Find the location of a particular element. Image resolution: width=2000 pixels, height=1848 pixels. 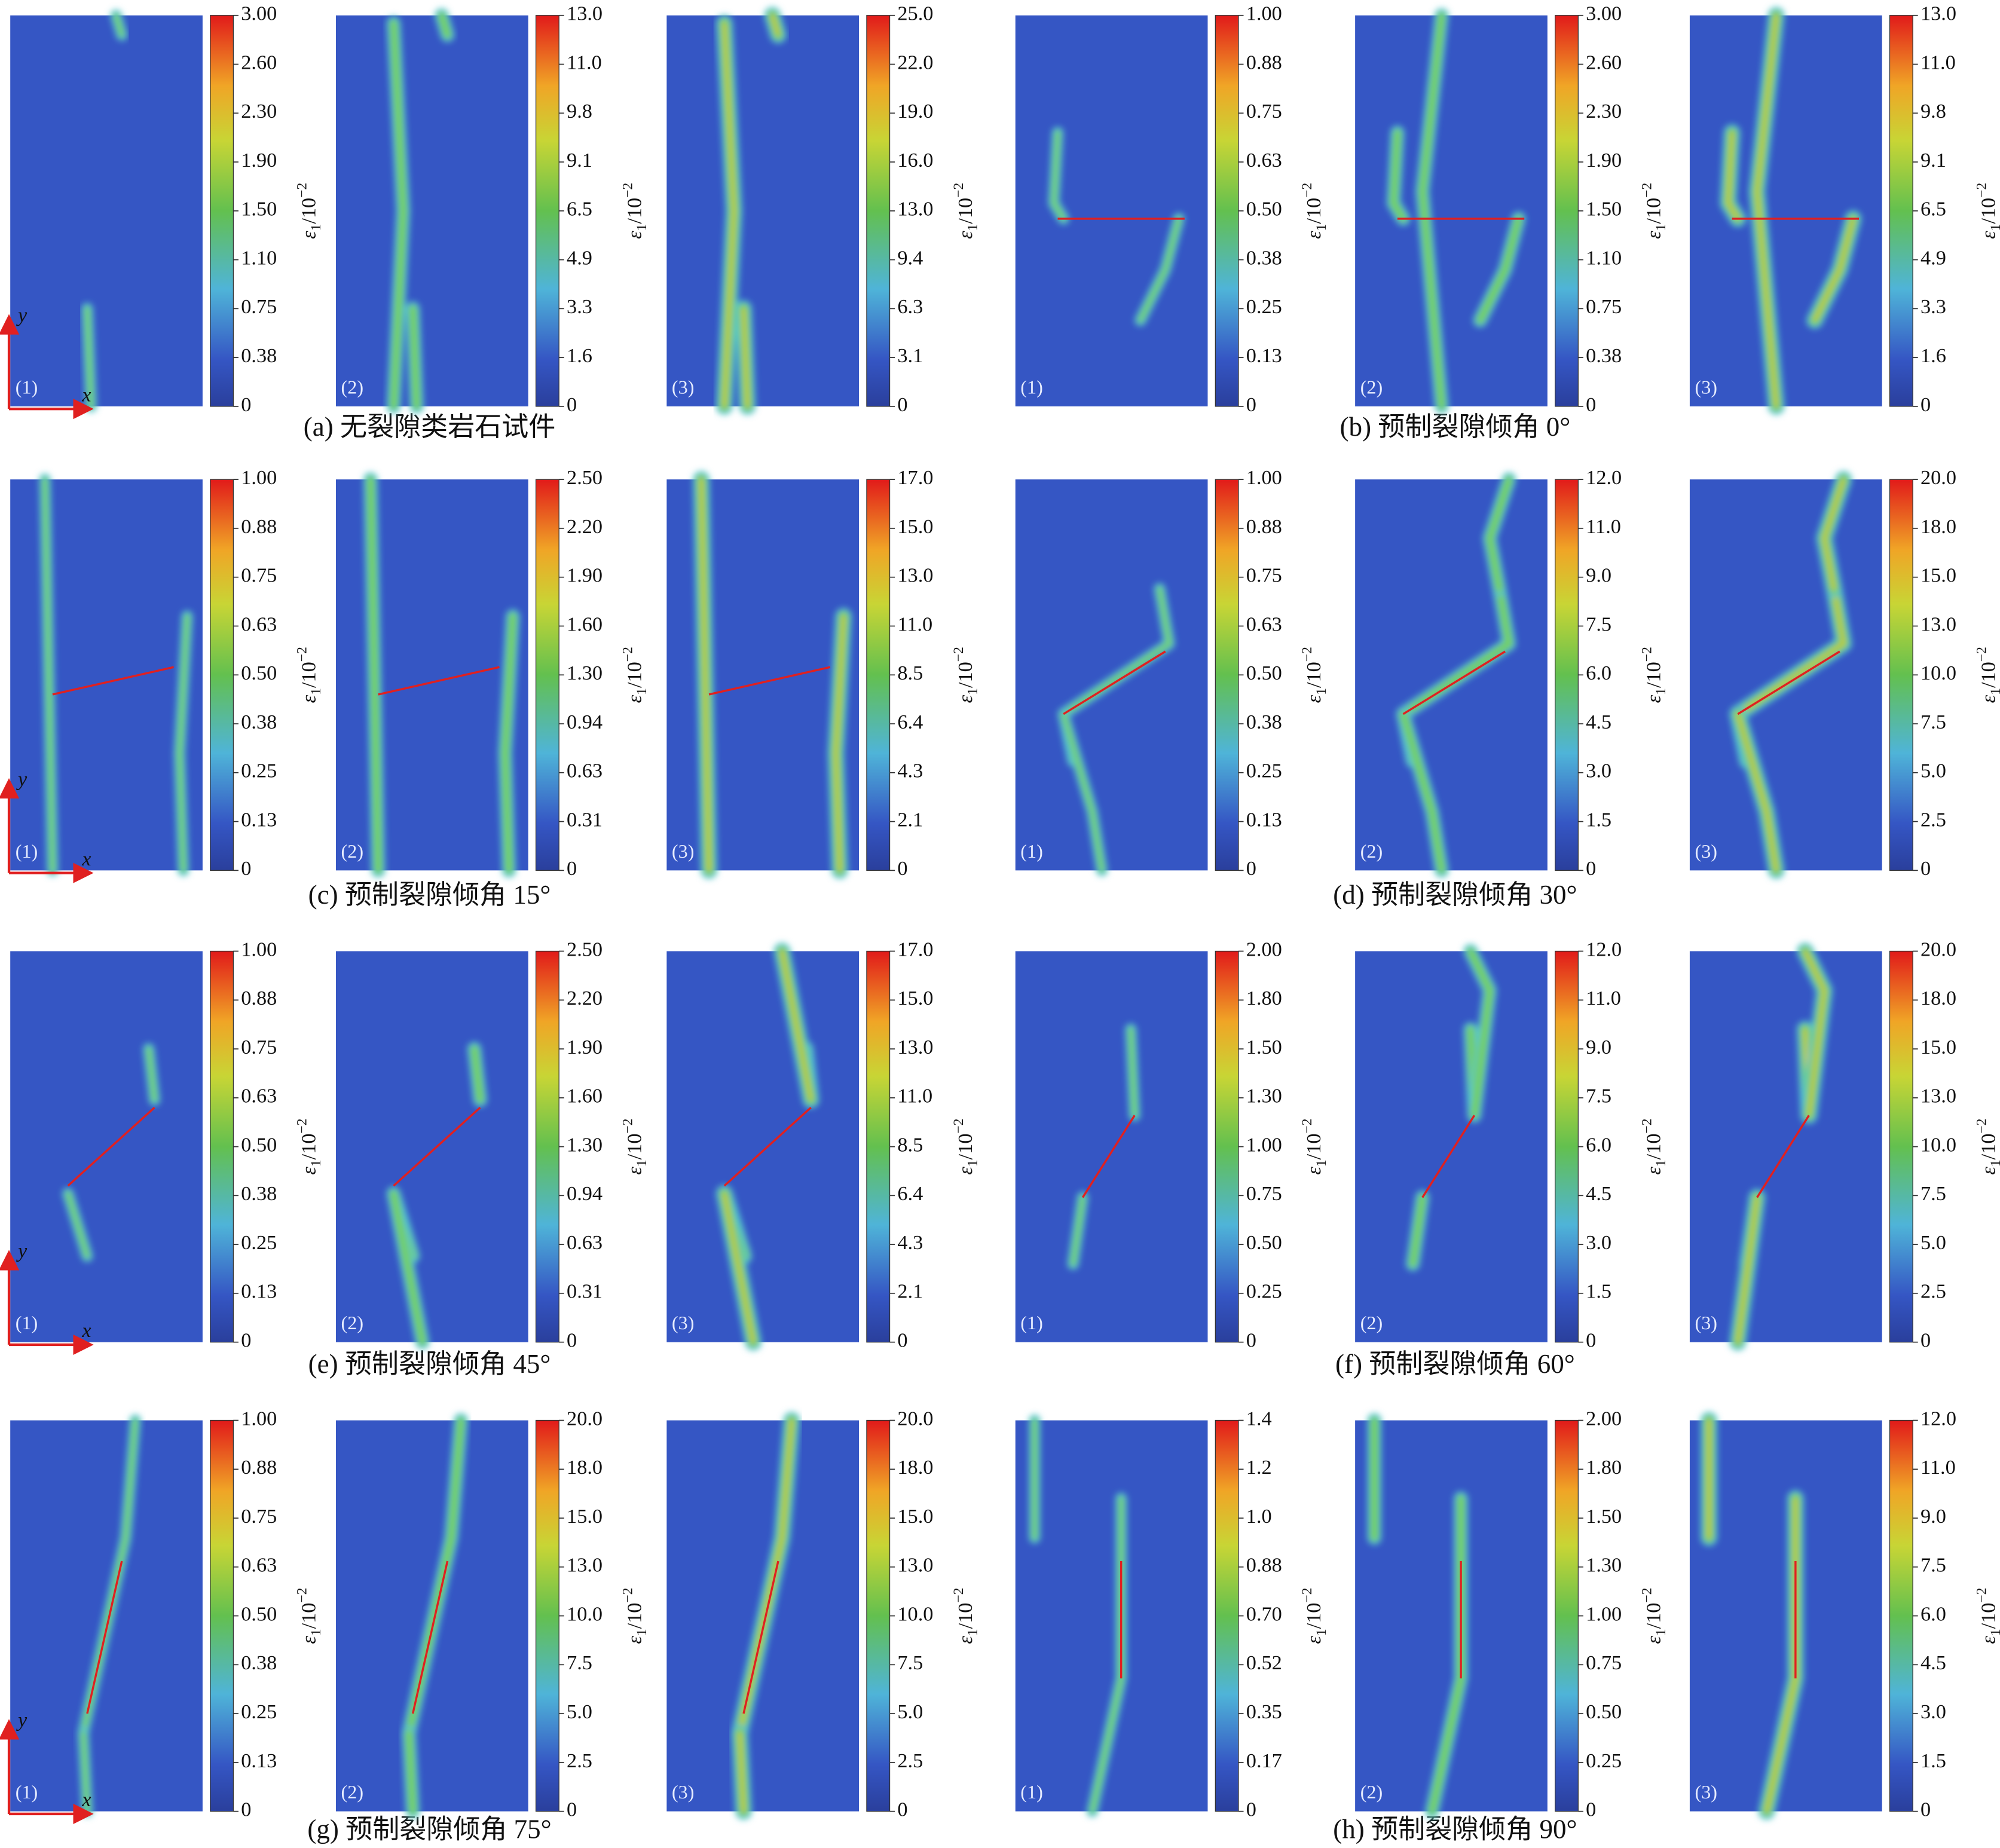

colorbar-tick-label: 6.0 is located at coordinates (1934, 1613).